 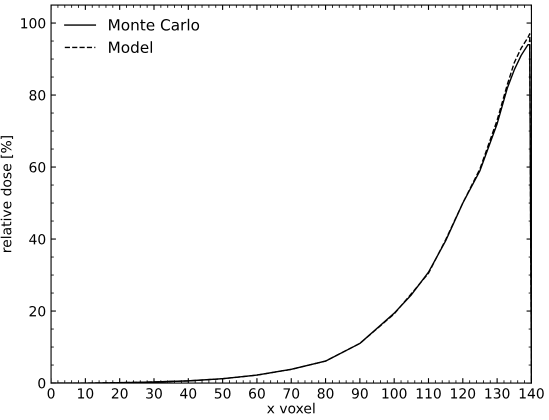 I want to click on y-tick-label: 0, so click(x=42, y=383).